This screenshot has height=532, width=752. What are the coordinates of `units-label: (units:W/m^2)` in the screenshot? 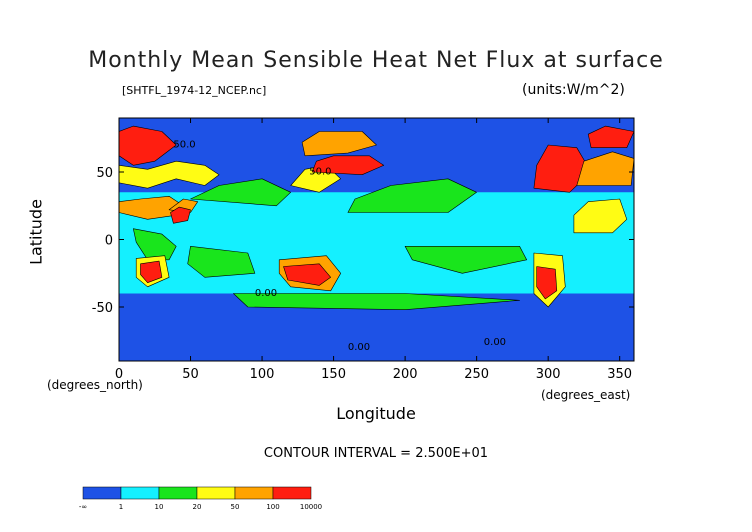 It's located at (573, 90).